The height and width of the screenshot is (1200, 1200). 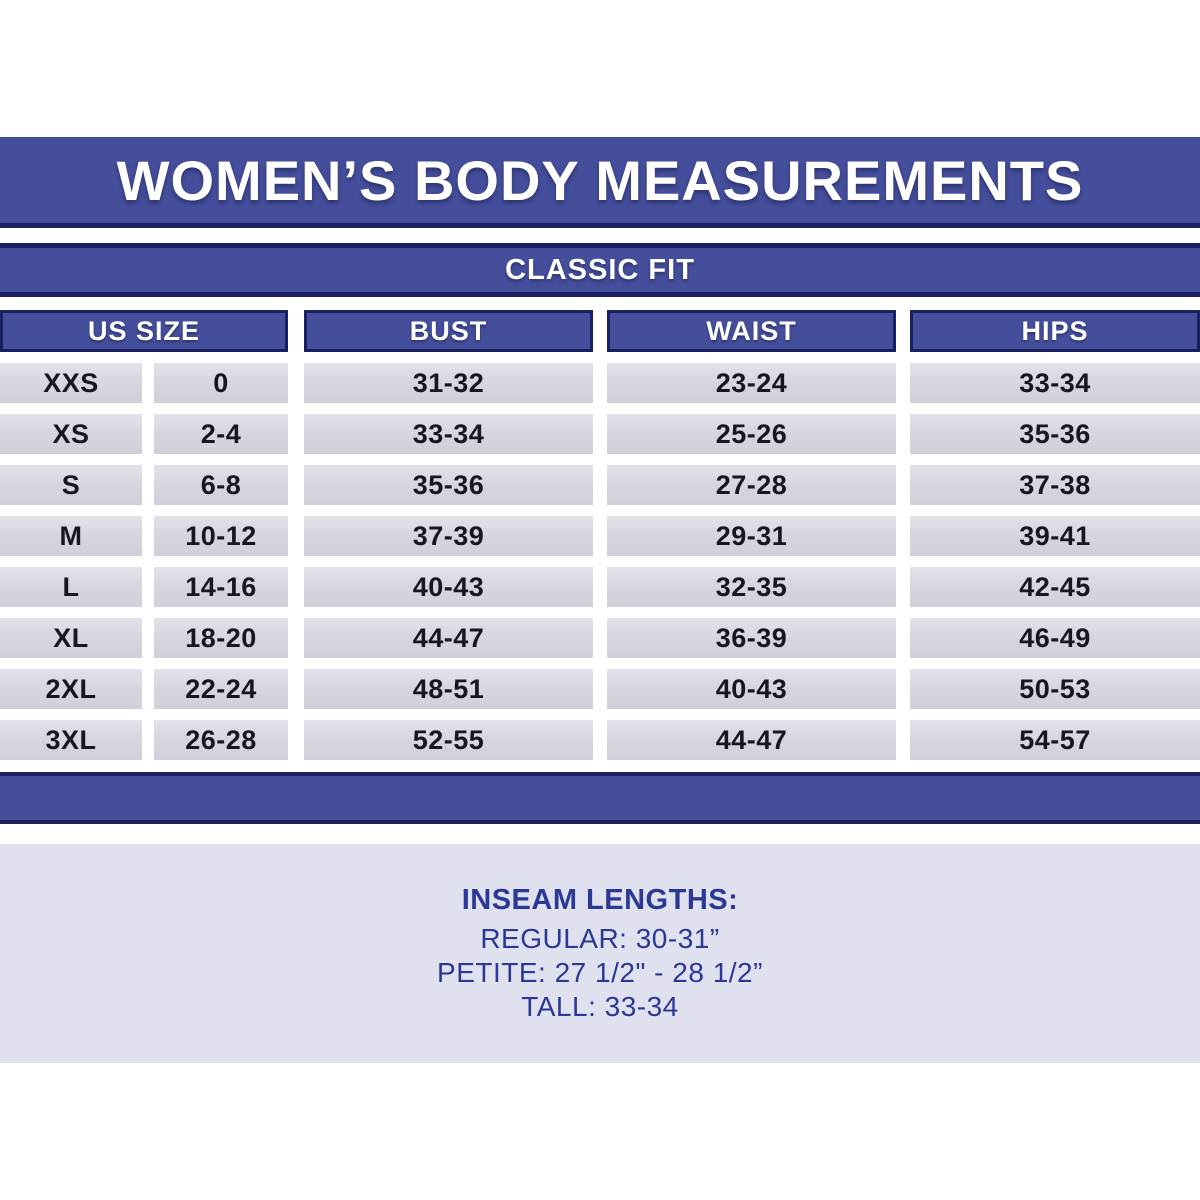 What do you see at coordinates (144, 331) in the screenshot?
I see `header-us-size: US SIZE` at bounding box center [144, 331].